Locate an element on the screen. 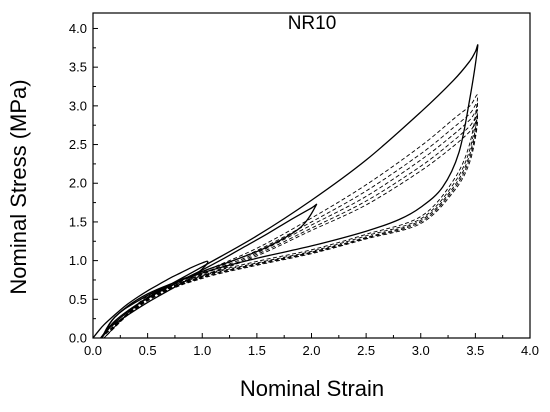  y-tick-label: 2.5 is located at coordinates (78, 144).